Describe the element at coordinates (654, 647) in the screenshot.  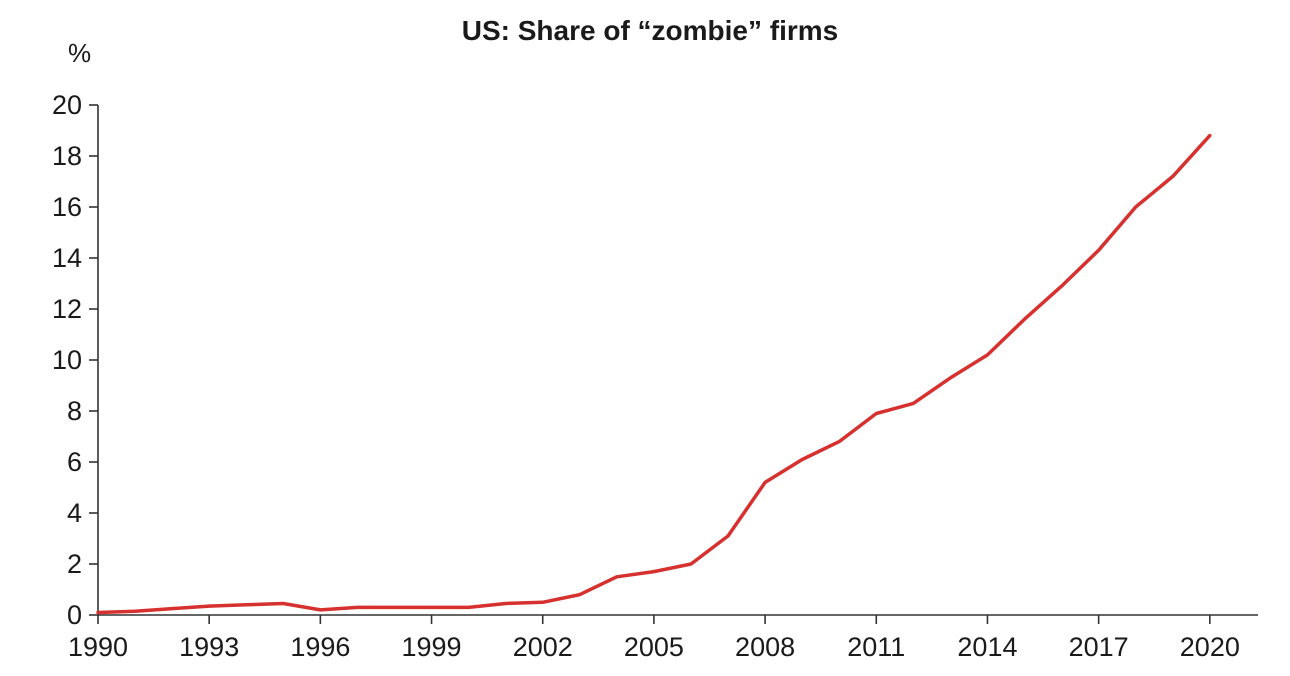
I see `x-tick-label: 2005` at that location.